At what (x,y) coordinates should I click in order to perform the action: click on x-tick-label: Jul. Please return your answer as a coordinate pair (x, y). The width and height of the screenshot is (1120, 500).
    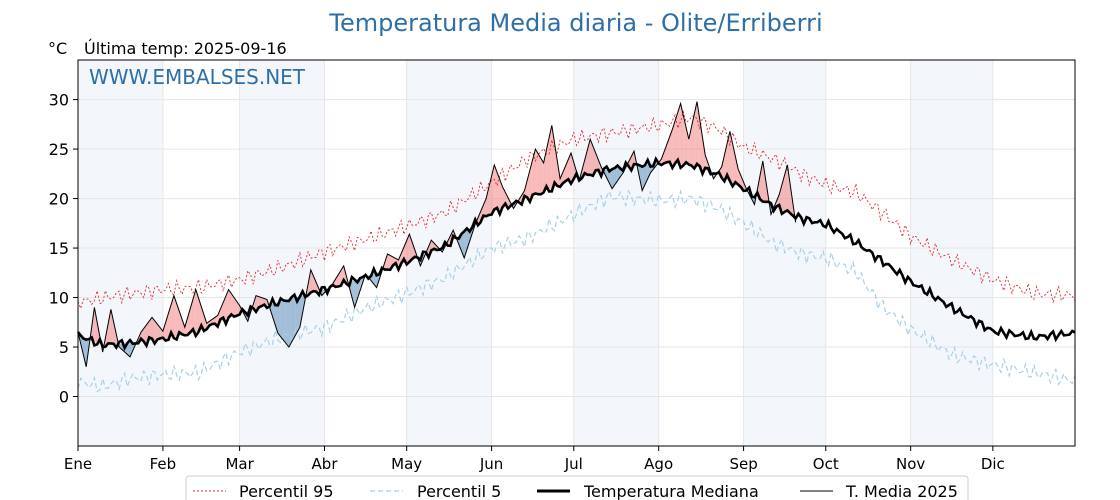
    Looking at the image, I should click on (573, 464).